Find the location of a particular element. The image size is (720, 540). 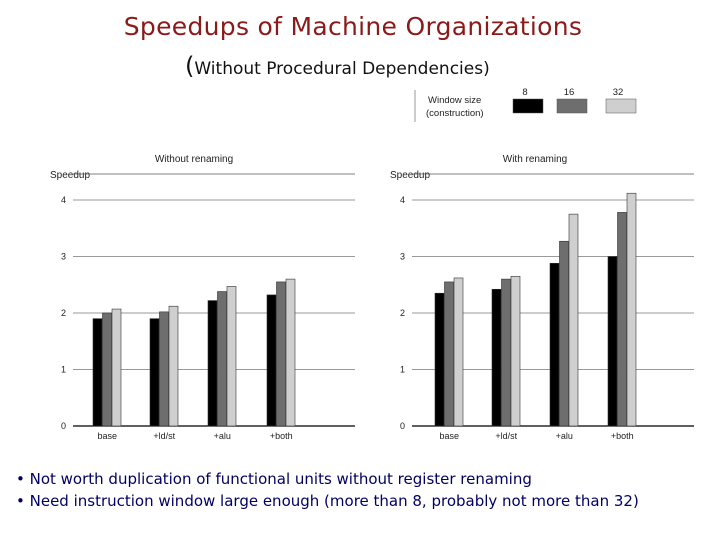

legend-title-line2: (construction) is located at coordinates (455, 113).